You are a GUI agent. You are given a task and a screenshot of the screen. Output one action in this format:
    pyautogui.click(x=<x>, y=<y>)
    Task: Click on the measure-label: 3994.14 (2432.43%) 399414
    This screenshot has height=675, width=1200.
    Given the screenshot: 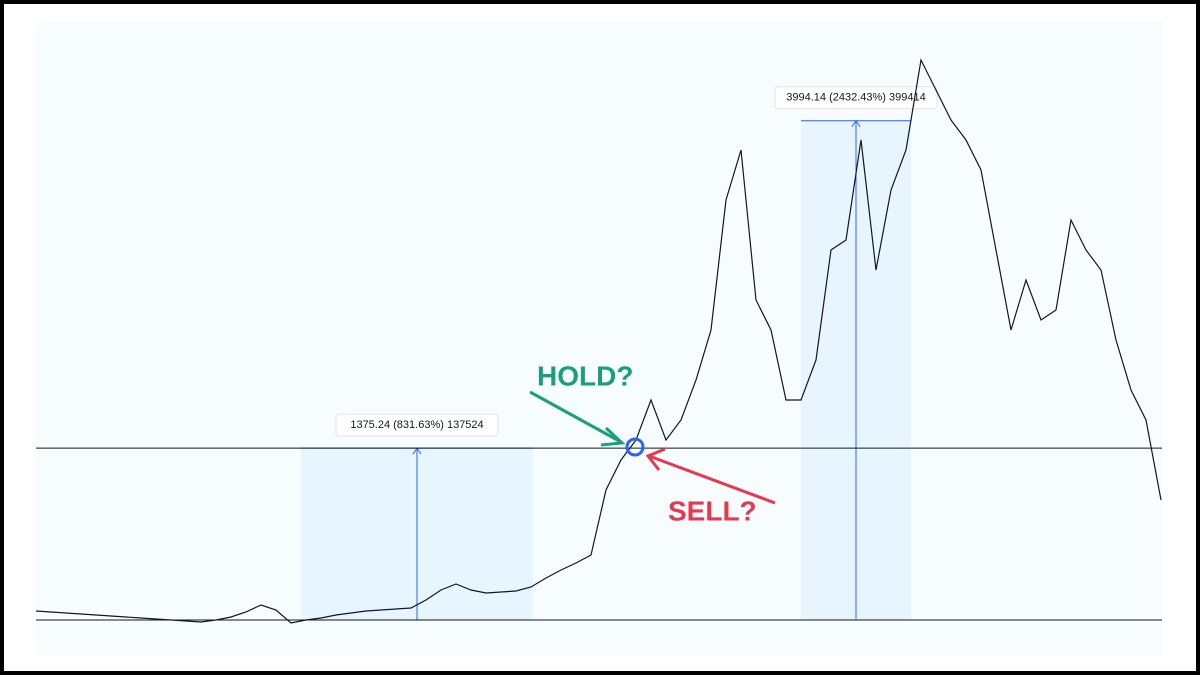 What is the action you would take?
    pyautogui.click(x=855, y=98)
    